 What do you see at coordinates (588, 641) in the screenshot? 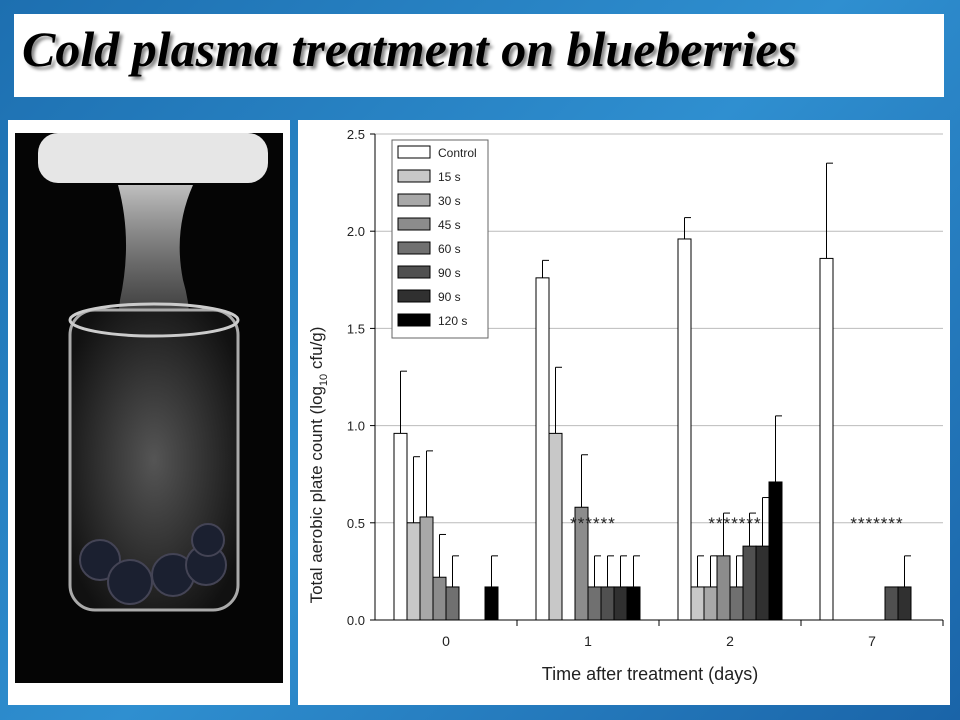
I see `x-tick-label: 1` at bounding box center [588, 641].